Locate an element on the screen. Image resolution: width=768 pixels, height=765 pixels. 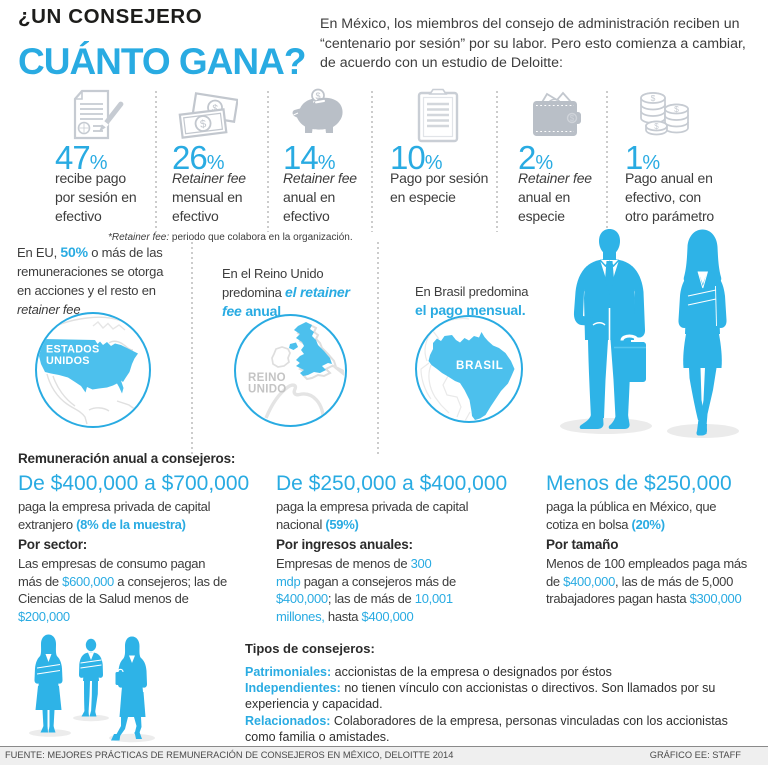
svg-text: REINO is located at coordinates (267, 378).